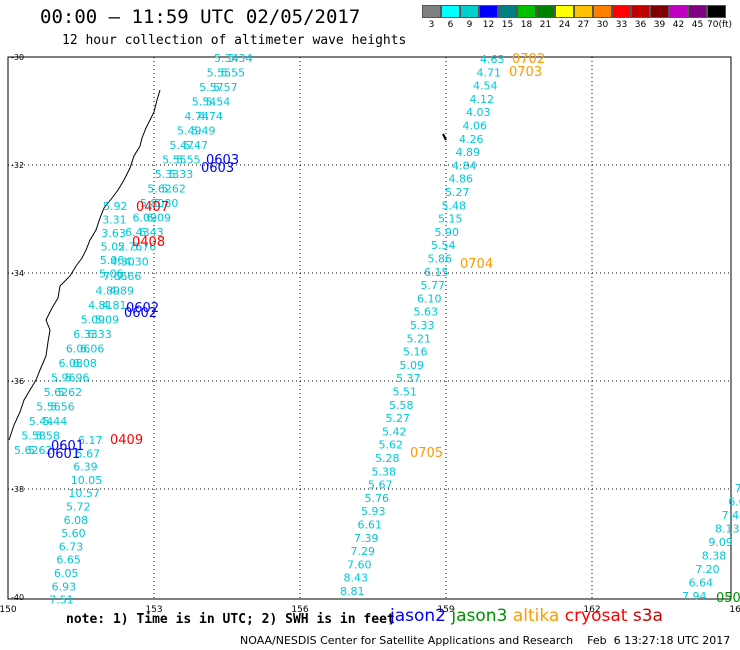 This screenshot has width=740, height=650. I want to click on pass-time-label: 0603, so click(222, 160).